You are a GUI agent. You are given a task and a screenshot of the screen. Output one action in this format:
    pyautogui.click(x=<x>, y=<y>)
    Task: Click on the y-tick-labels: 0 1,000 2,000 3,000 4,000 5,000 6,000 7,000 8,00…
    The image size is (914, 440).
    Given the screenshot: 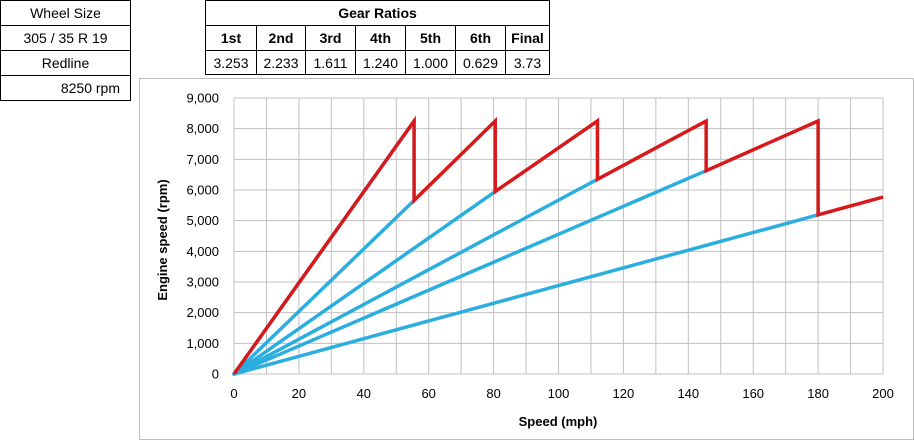 What is the action you would take?
    pyautogui.click(x=202, y=236)
    